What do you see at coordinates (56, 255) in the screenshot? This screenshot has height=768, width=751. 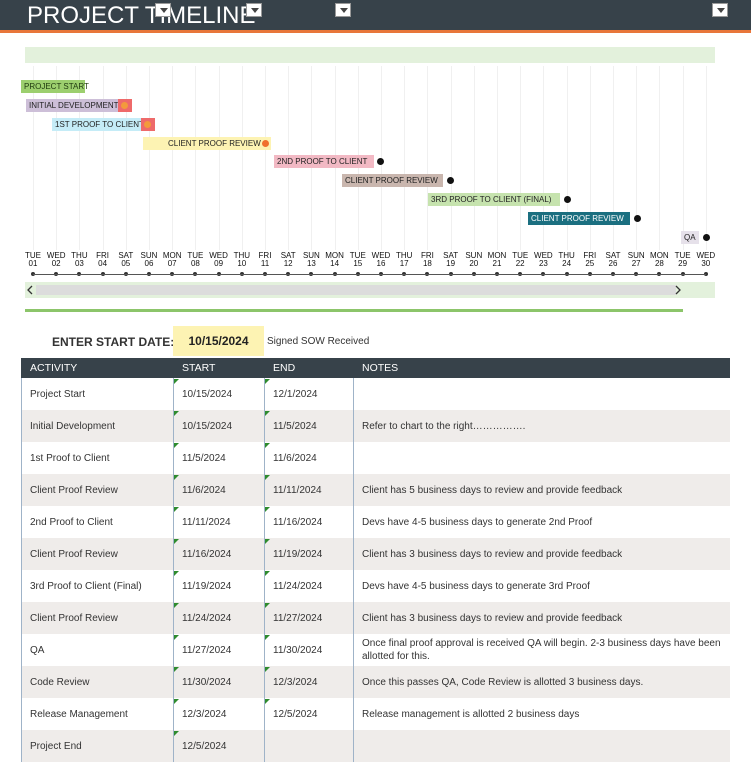 I see `weekday-label: WED` at bounding box center [56, 255].